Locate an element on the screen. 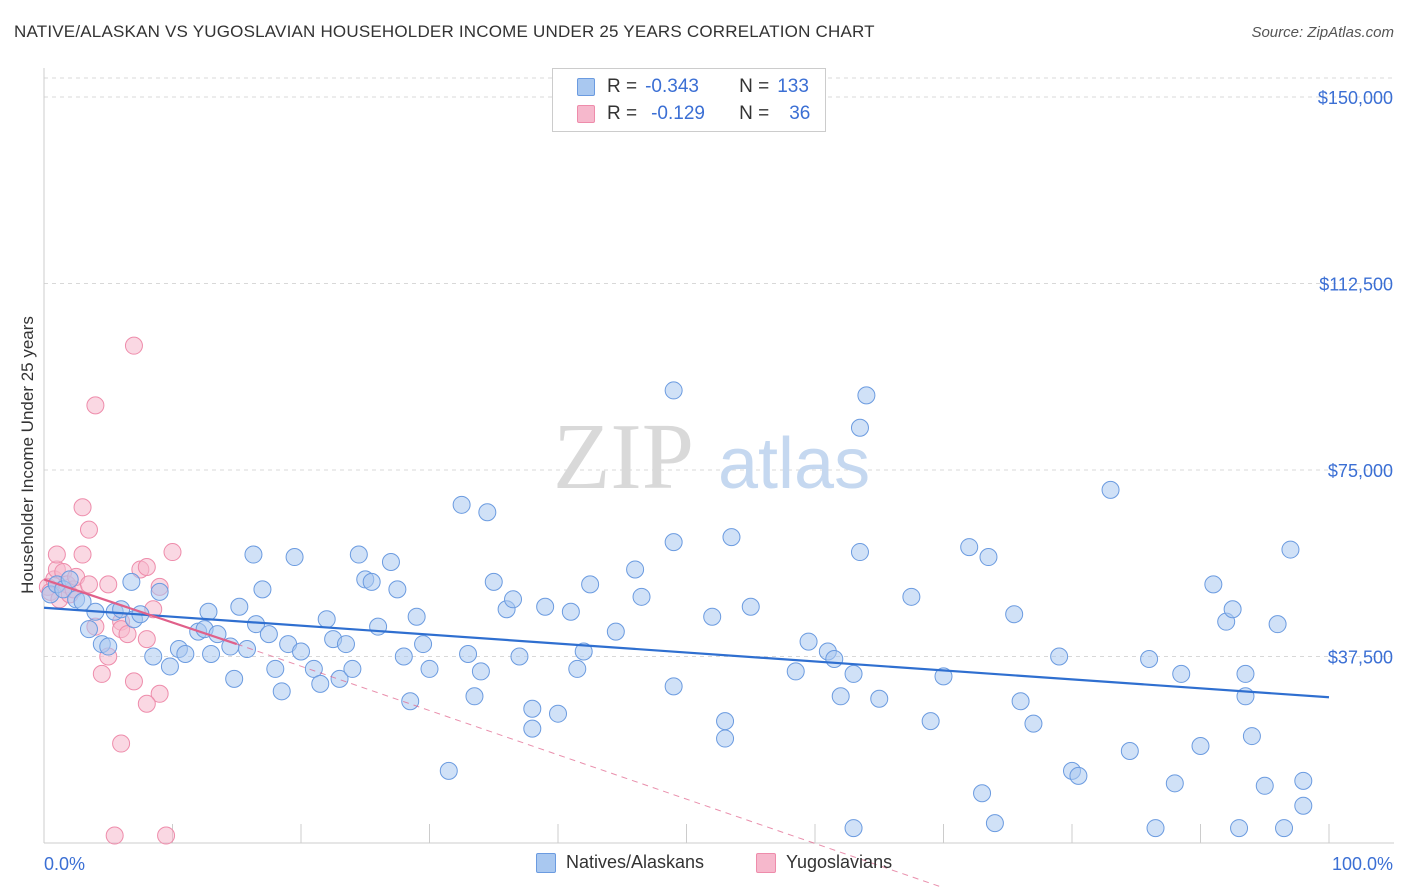  yugoslavians-legend-swatch is located at coordinates (766, 862).